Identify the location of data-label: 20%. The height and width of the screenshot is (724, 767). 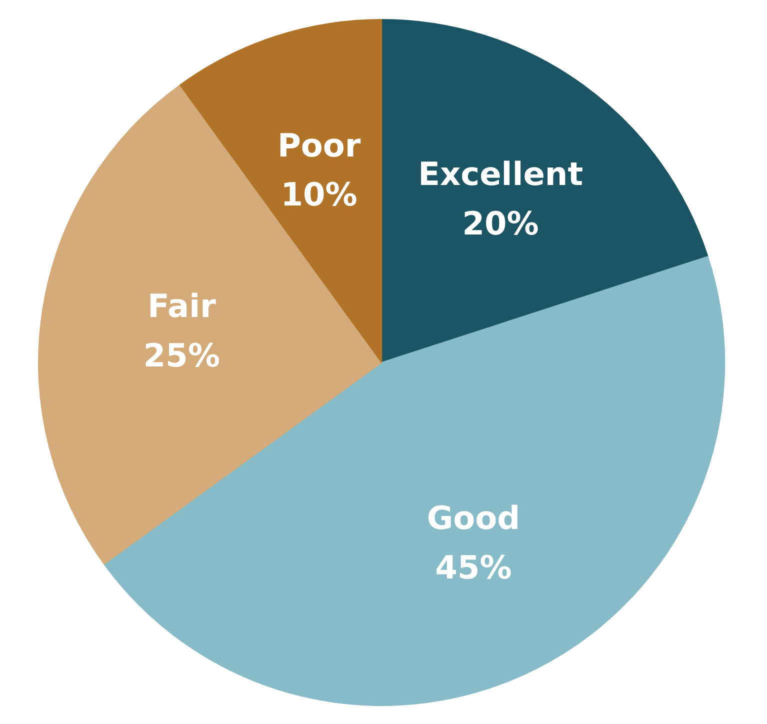
(500, 223).